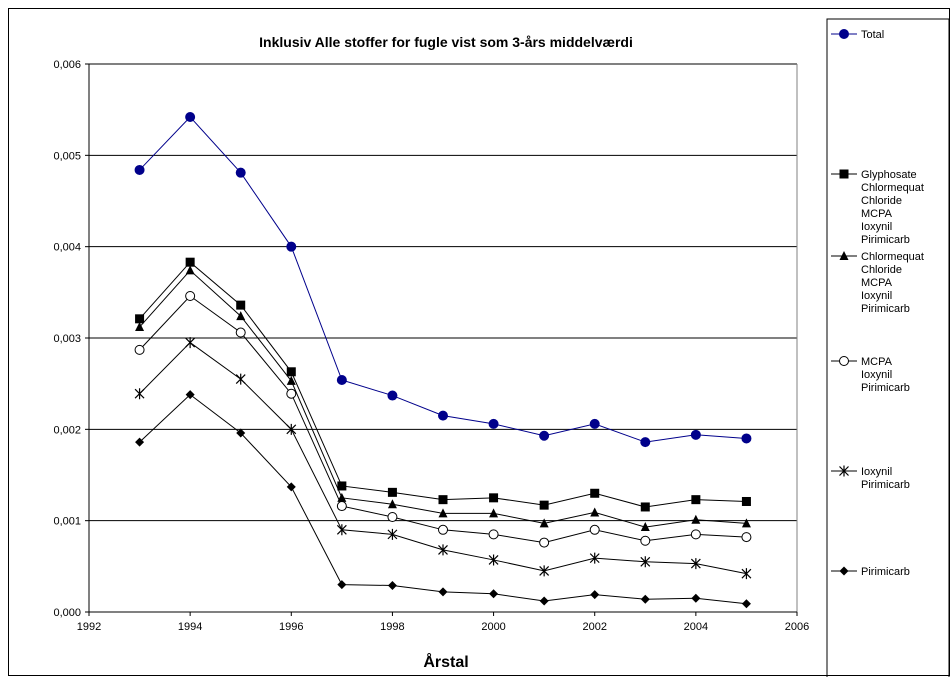 The image size is (952, 677). What do you see at coordinates (872, 35) in the screenshot?
I see `legend-label: Total` at bounding box center [872, 35].